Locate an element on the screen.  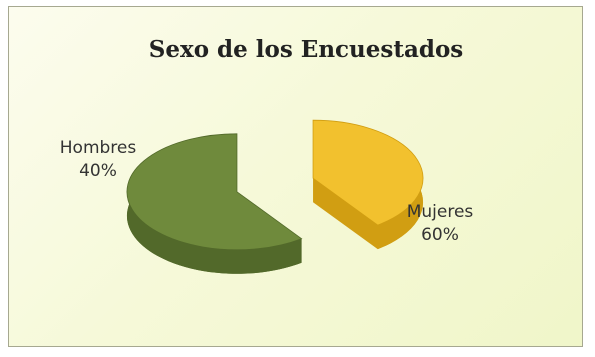
slice-mujeres is located at coordinates (214, 192).